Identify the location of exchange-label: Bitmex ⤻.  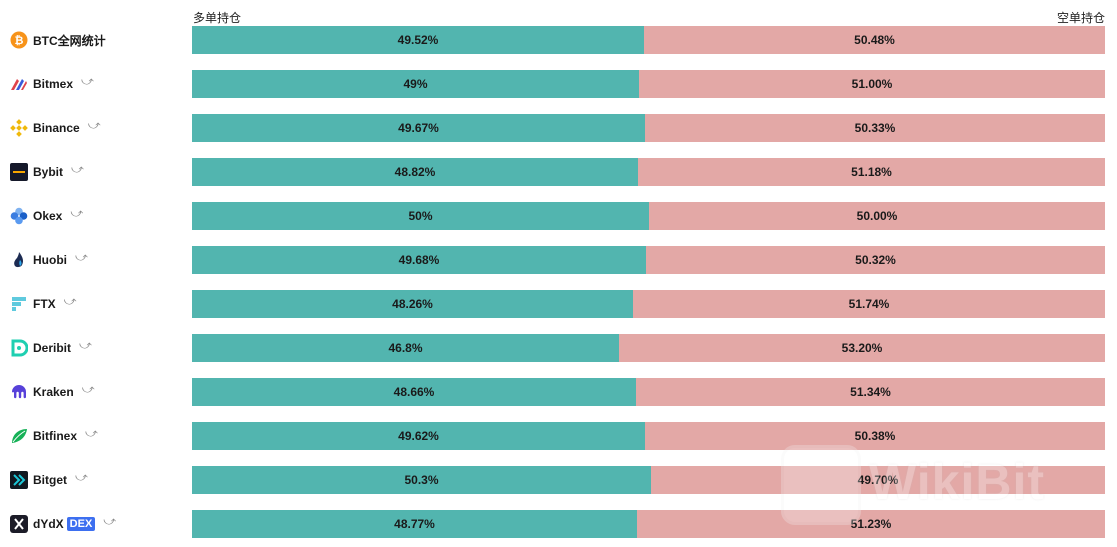
(52, 84).